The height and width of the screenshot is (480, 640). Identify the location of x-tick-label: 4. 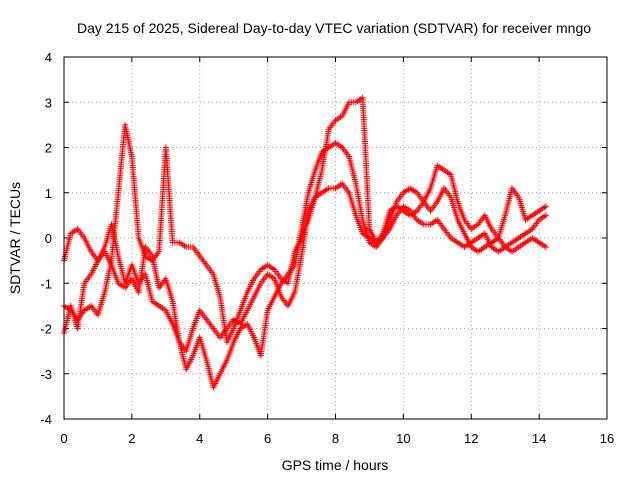
(199, 438).